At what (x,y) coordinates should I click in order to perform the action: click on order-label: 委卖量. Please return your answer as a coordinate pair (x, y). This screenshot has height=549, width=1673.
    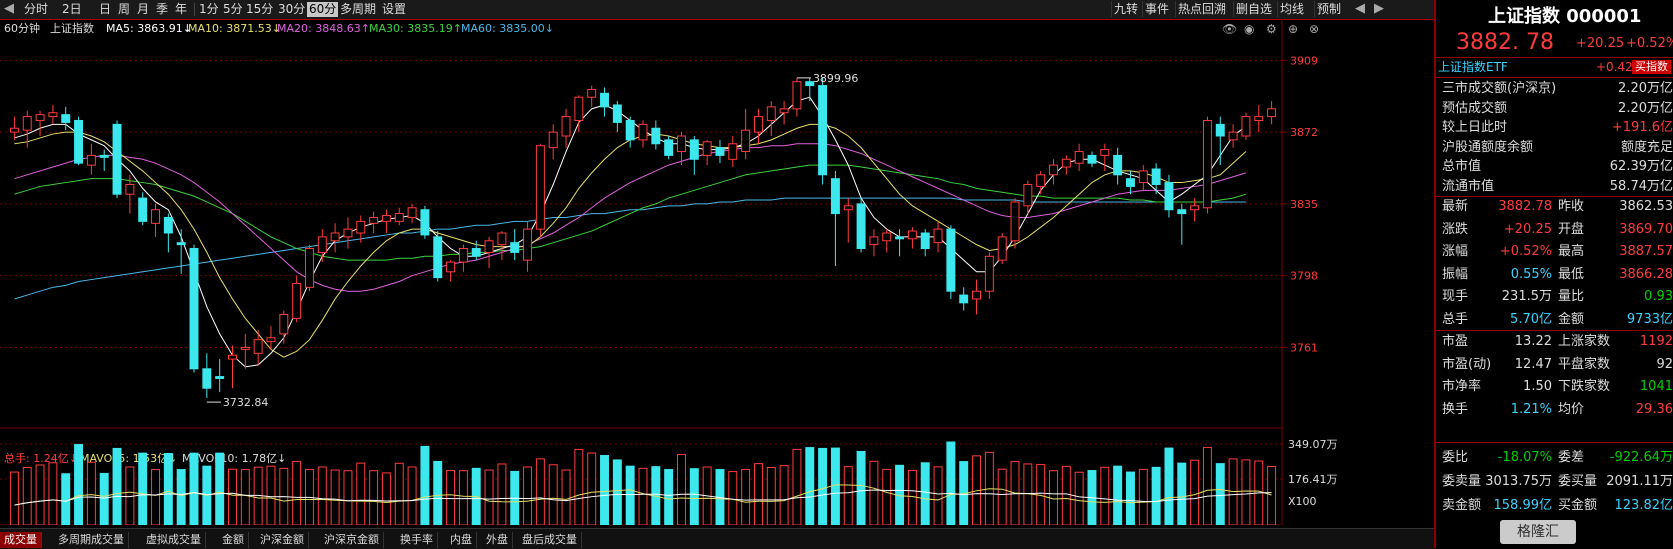
    Looking at the image, I should click on (1461, 482).